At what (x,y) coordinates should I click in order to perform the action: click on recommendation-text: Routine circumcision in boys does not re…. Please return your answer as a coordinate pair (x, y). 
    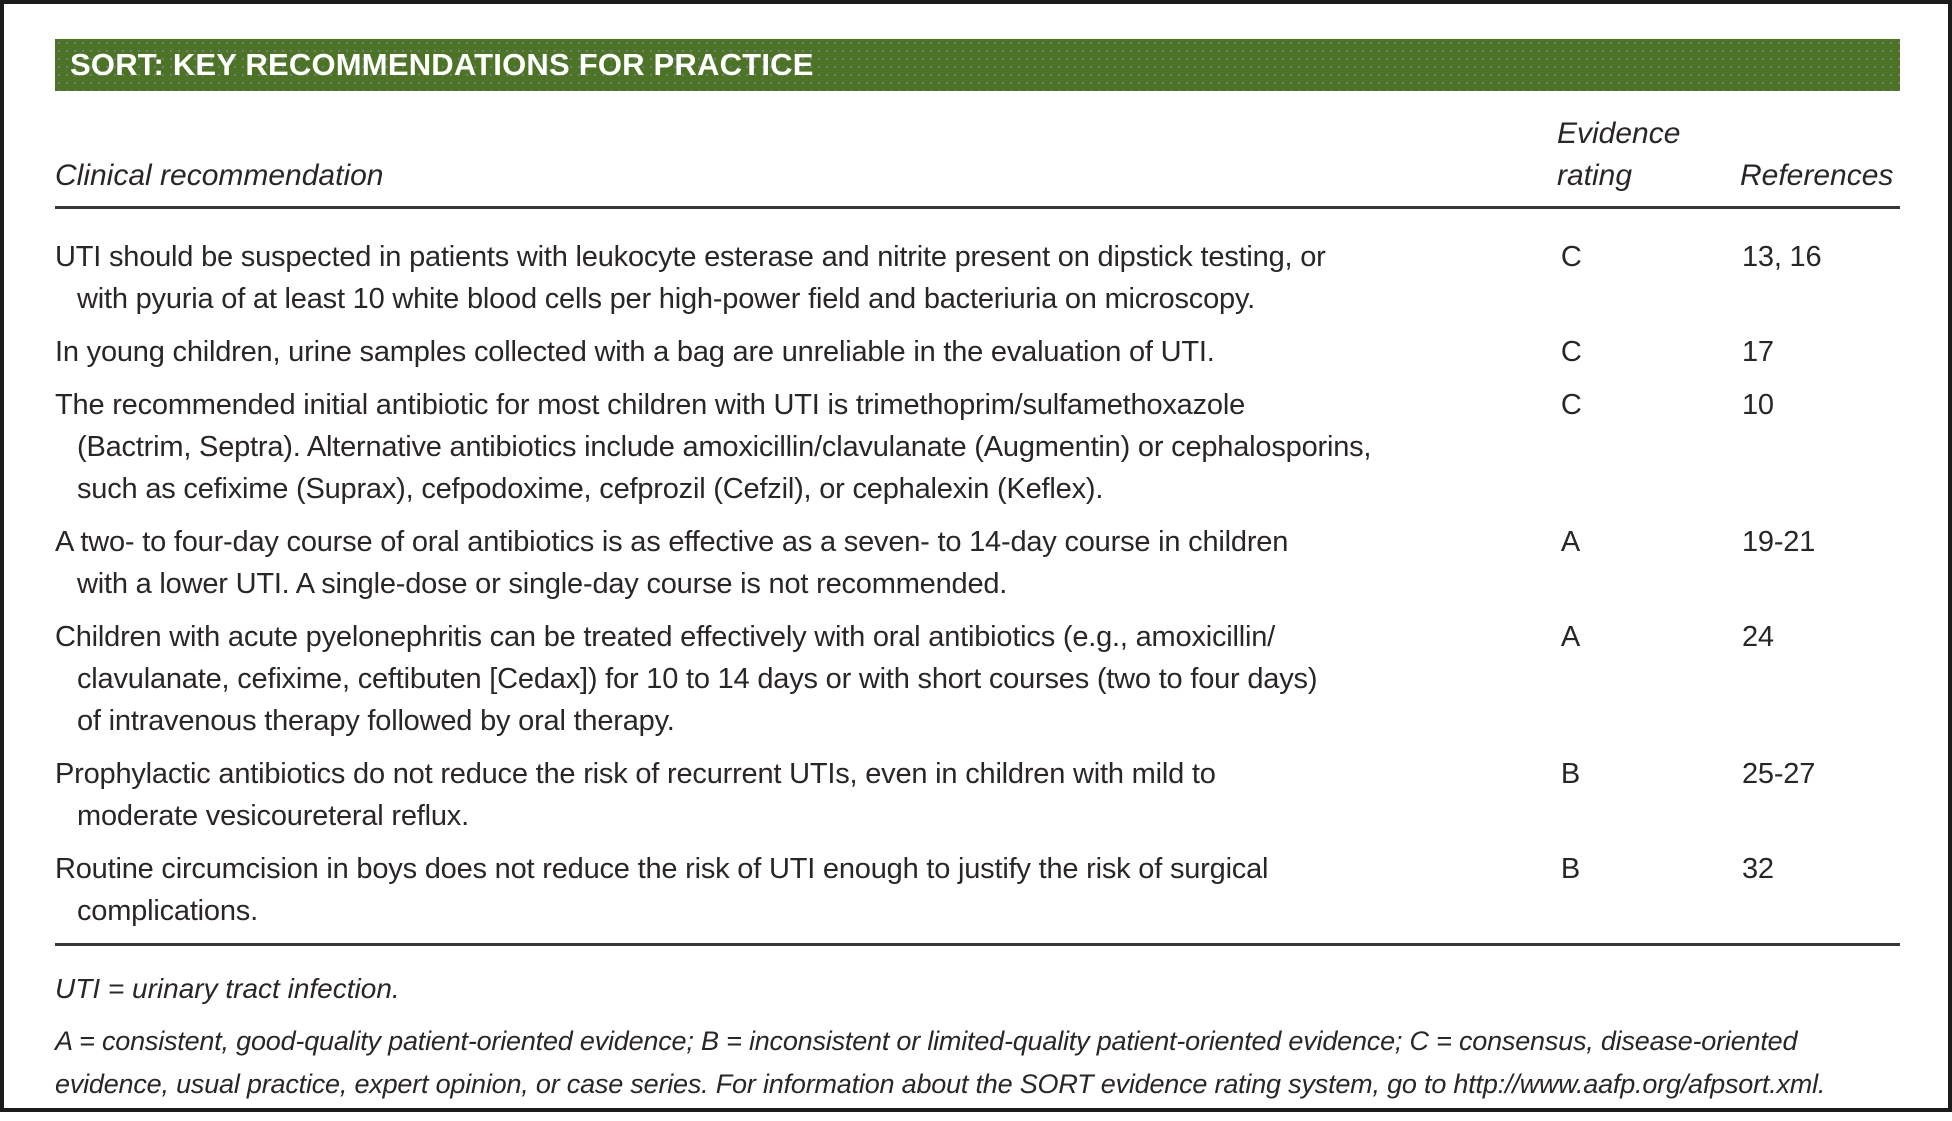
    Looking at the image, I should click on (662, 890).